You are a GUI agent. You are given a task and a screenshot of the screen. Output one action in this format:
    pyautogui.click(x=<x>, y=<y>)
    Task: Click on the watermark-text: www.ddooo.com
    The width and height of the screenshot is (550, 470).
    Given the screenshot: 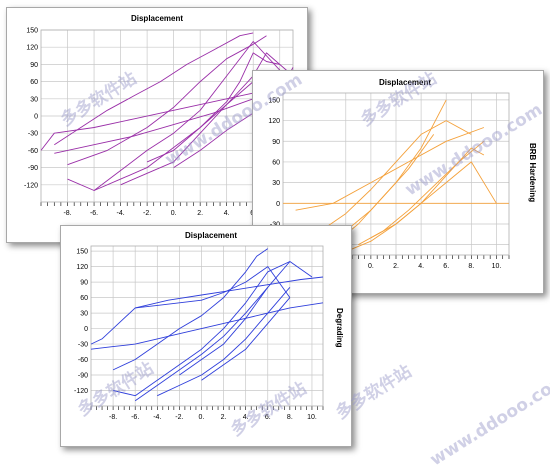 What is the action you would take?
    pyautogui.click(x=488, y=419)
    